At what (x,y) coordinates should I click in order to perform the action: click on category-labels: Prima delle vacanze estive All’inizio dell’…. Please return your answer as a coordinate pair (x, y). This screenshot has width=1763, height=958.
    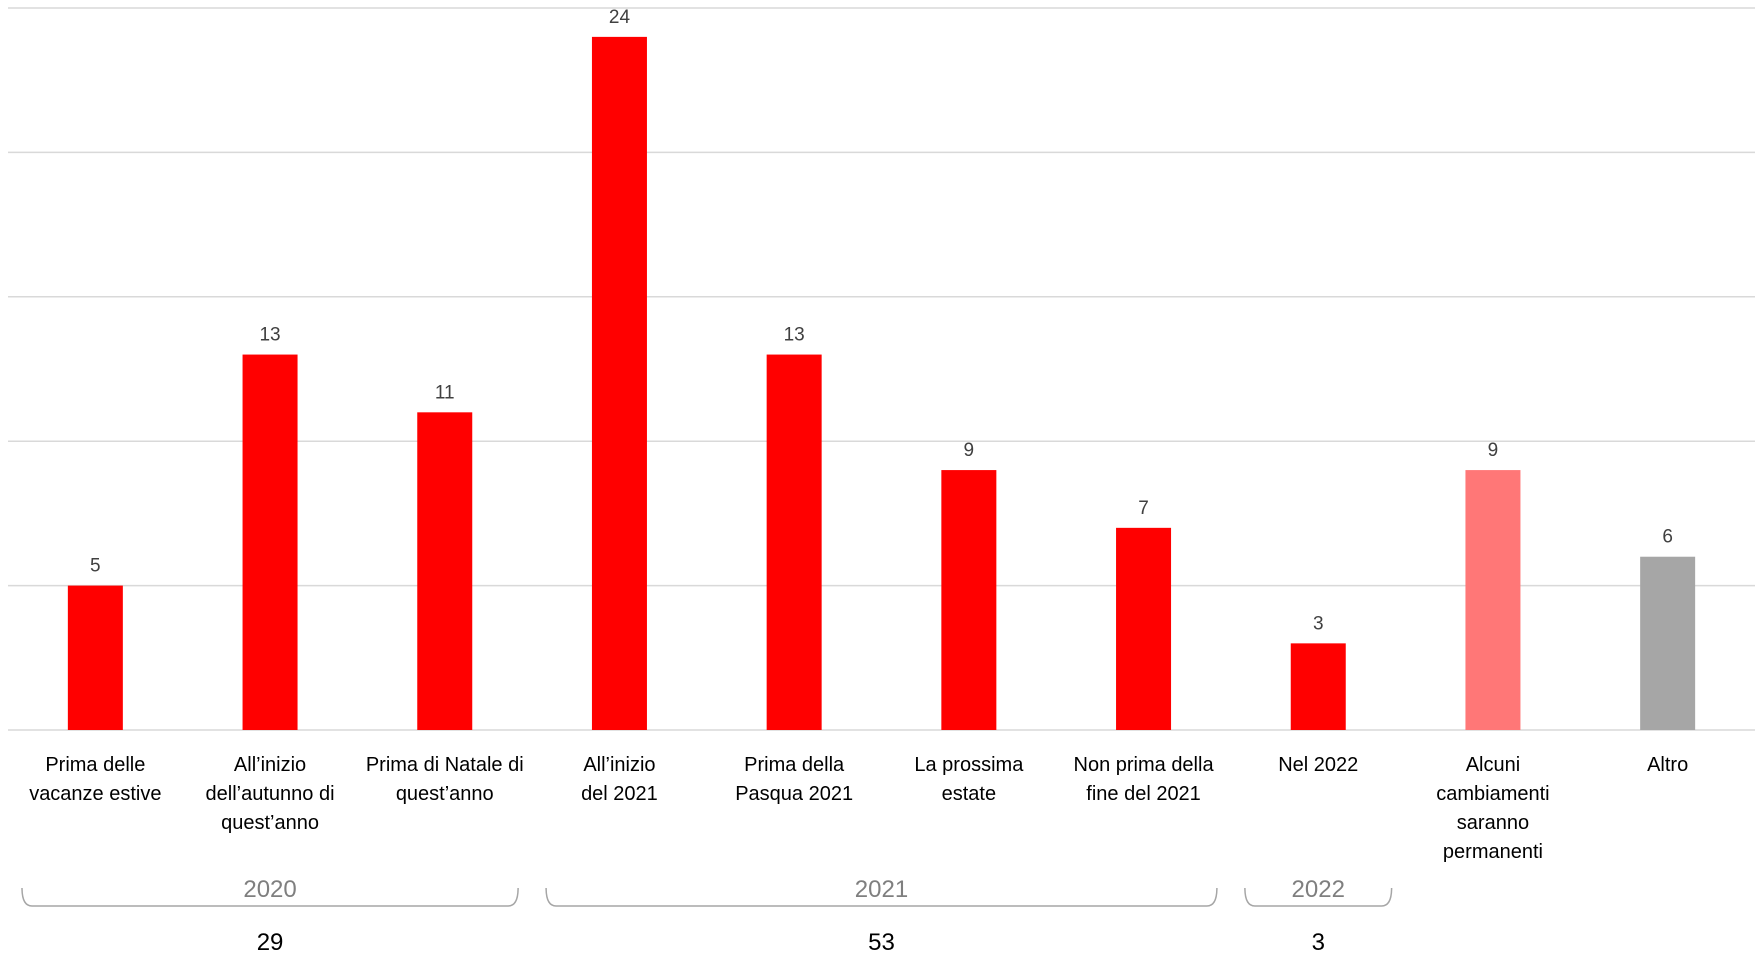
    Looking at the image, I should click on (858, 808).